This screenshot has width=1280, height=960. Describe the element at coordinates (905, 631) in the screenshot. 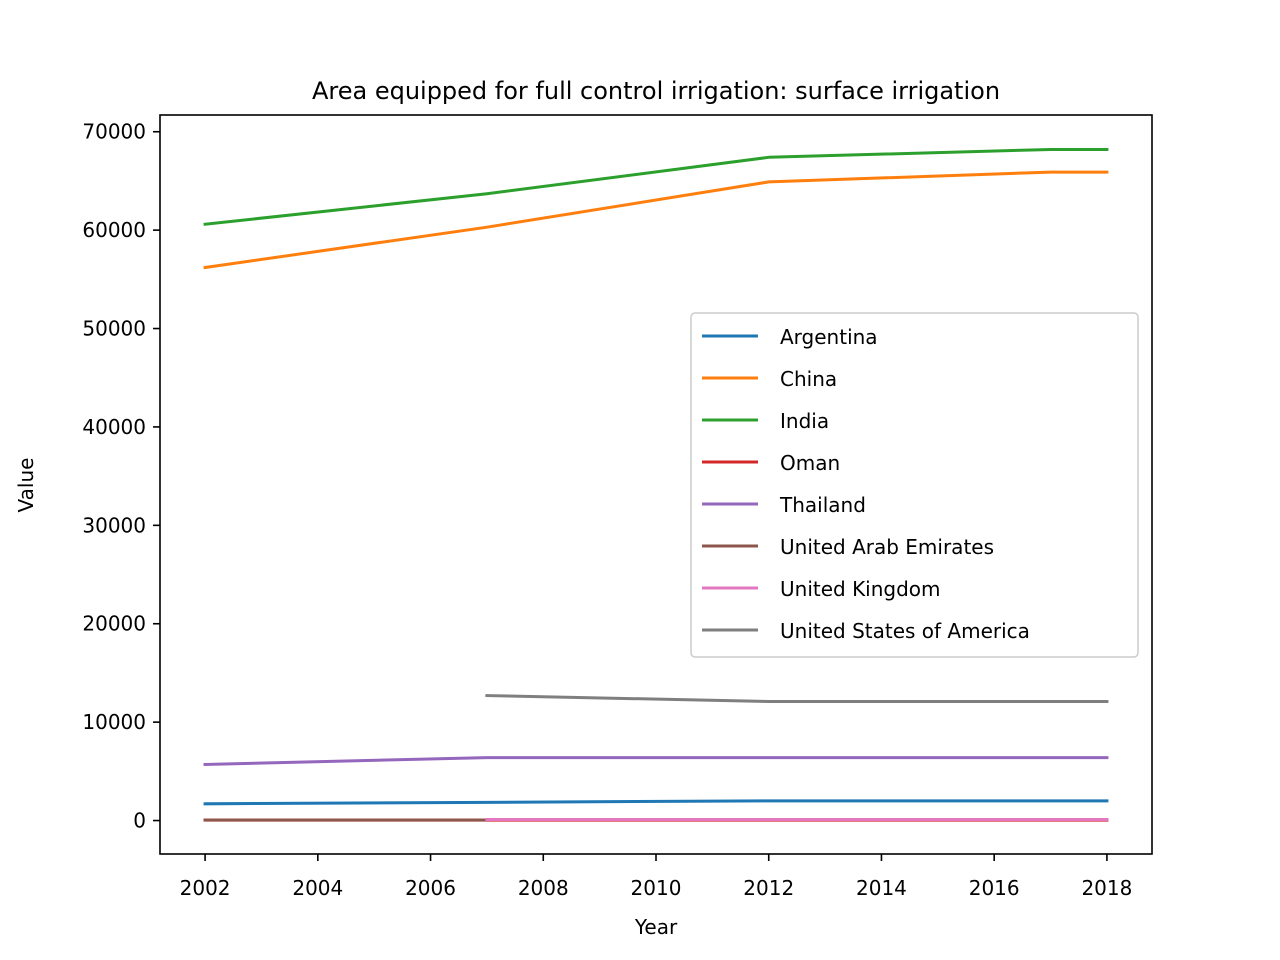

I see `legend-label-united-states-of-america: United States of America` at that location.